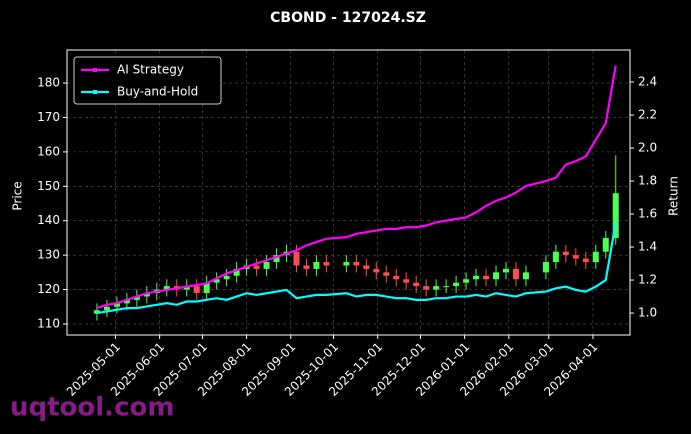  I want to click on chart-title: CBOND - 127024.SZ, so click(348, 18).